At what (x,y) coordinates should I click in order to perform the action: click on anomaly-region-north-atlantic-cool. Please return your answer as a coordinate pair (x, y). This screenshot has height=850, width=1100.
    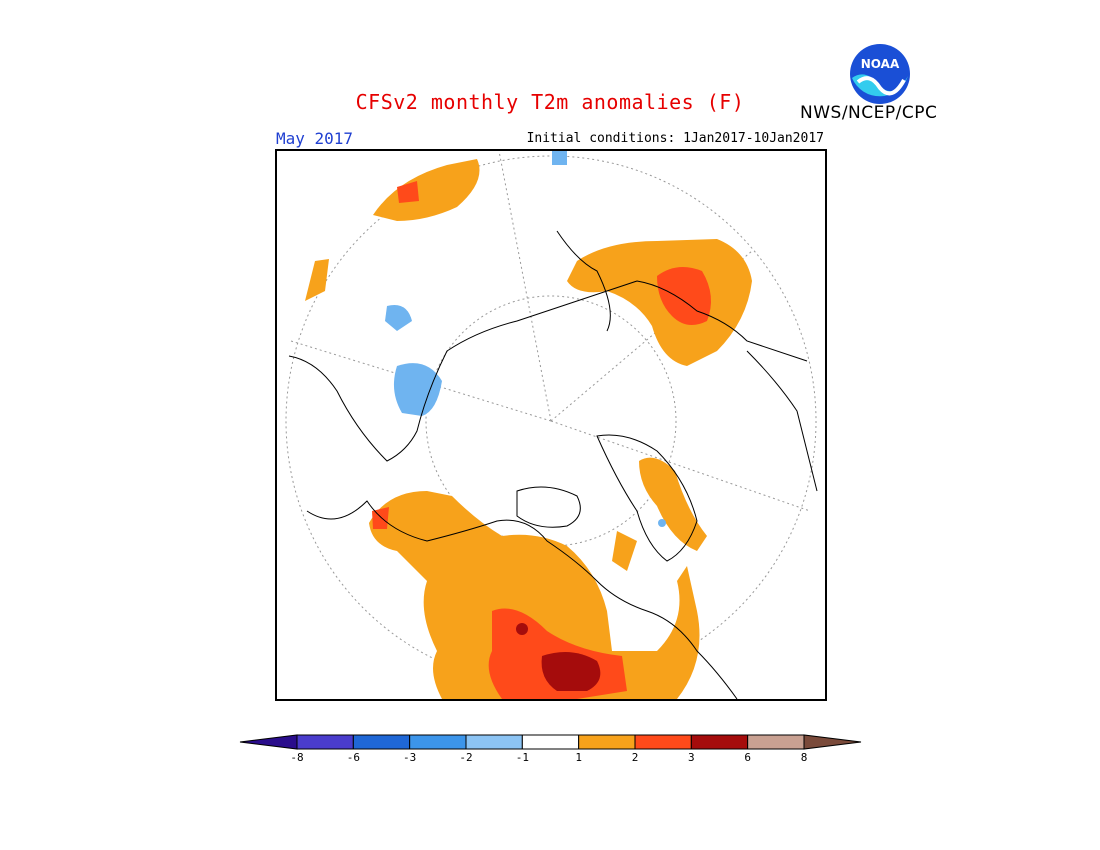
    Looking at the image, I should click on (398, 318).